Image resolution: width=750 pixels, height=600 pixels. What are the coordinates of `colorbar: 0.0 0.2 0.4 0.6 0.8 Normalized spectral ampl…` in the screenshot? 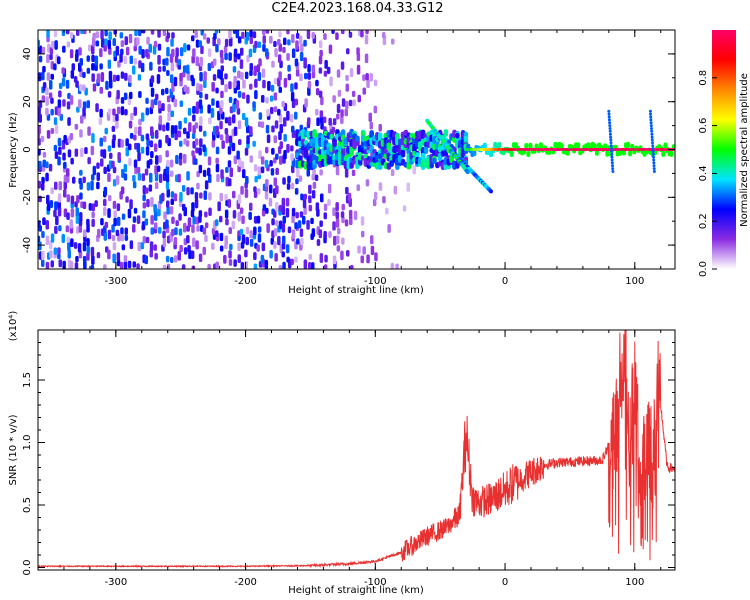 It's located at (724, 153).